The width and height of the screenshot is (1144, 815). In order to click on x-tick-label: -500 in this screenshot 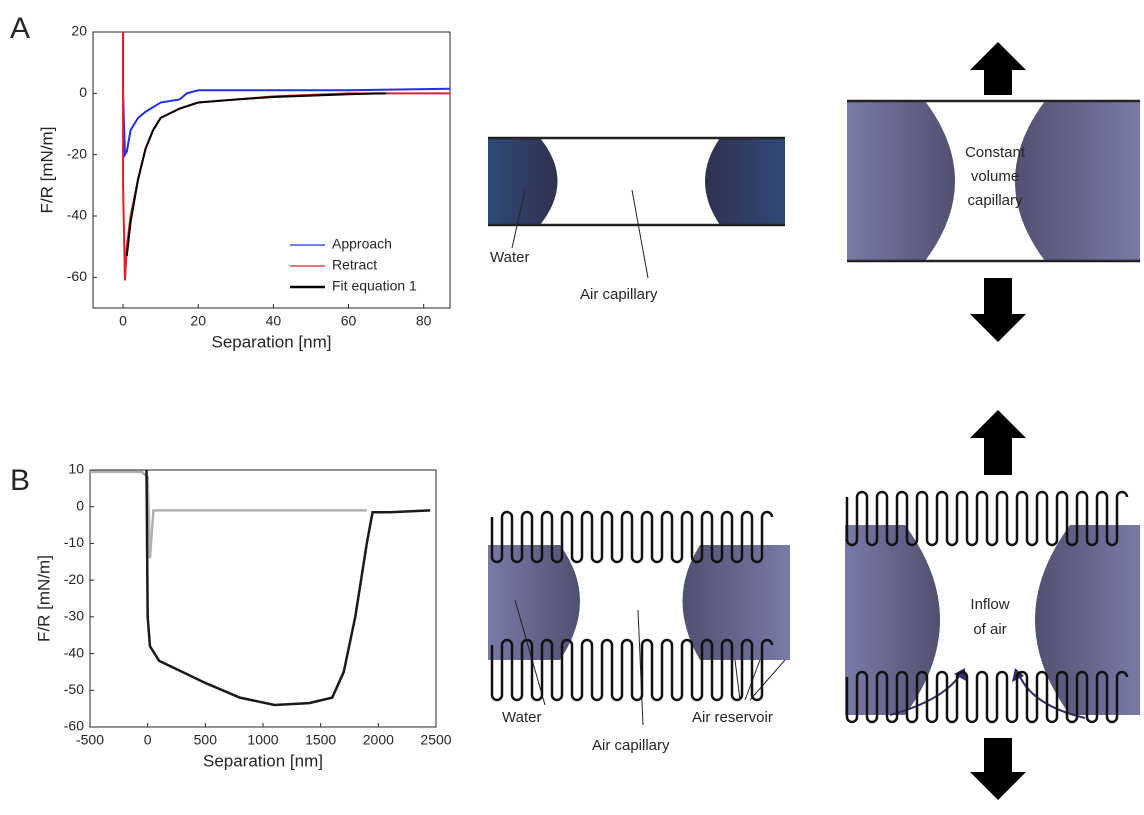, I will do `click(90, 740)`.